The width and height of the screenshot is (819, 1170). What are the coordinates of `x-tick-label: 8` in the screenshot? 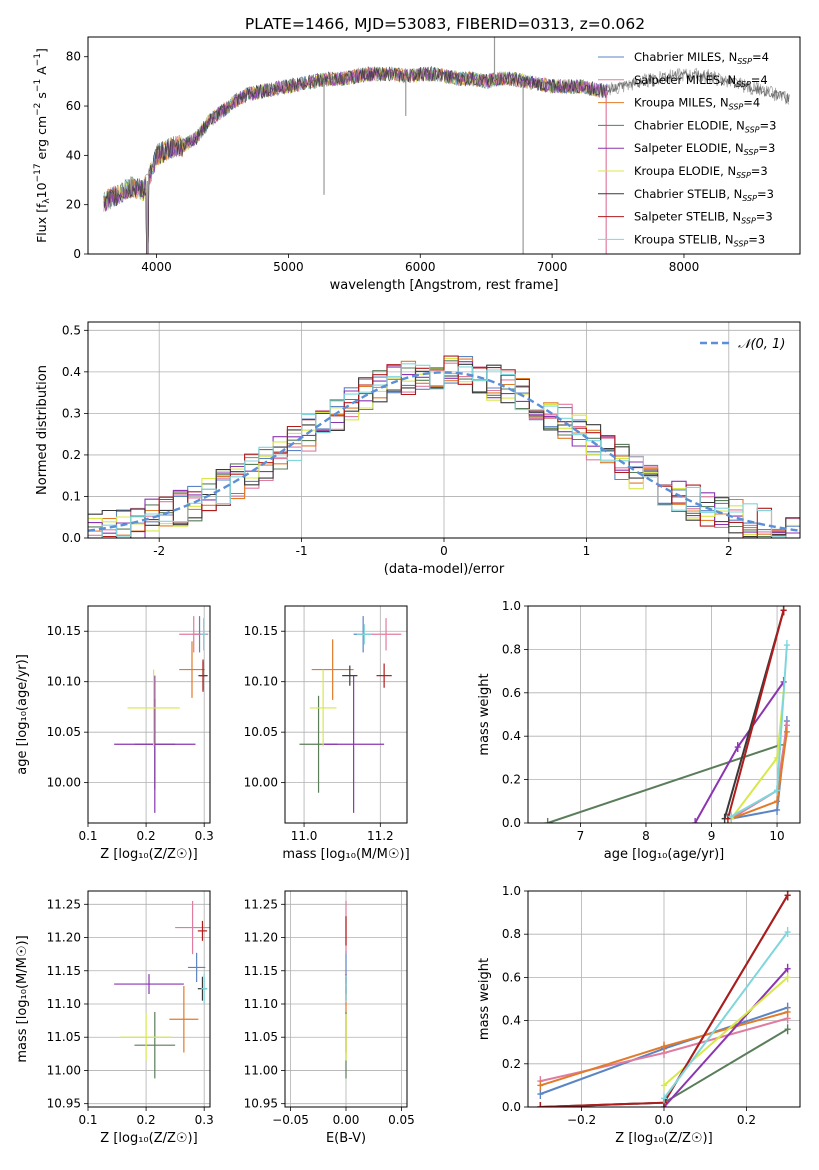 It's located at (646, 836).